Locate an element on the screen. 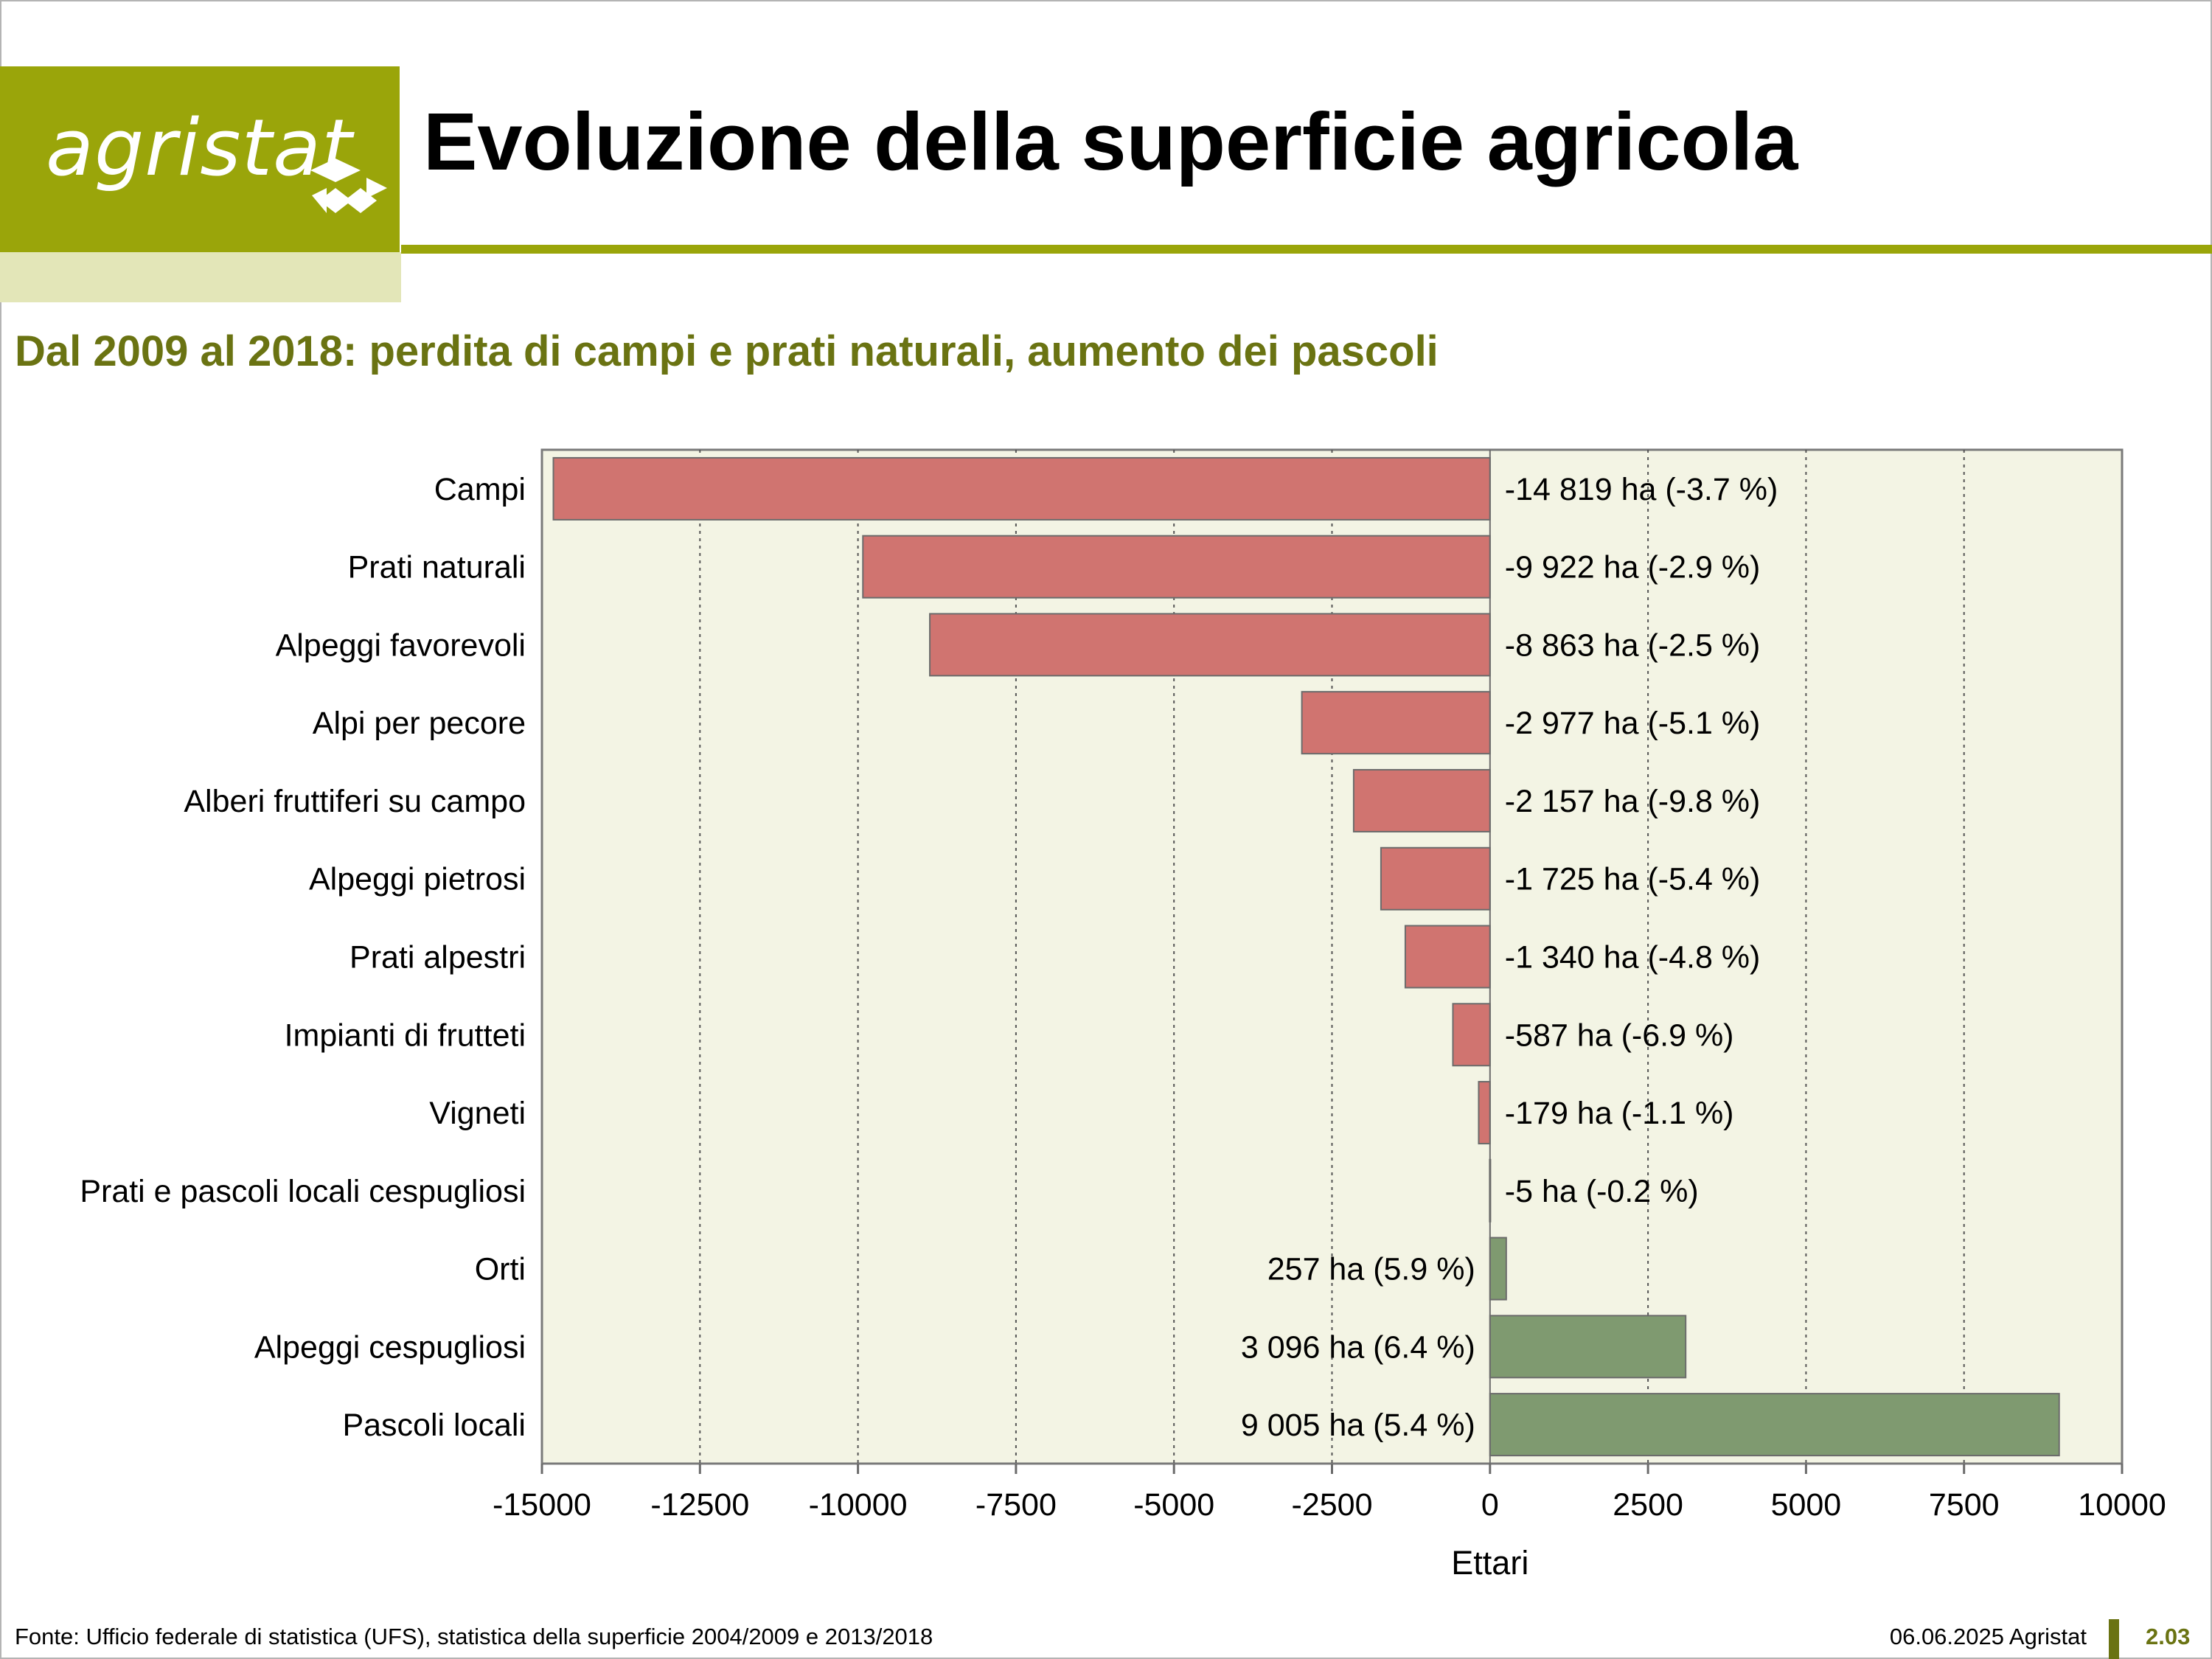 The width and height of the screenshot is (2212, 1659). tick-label: -5000 is located at coordinates (1173, 1505).